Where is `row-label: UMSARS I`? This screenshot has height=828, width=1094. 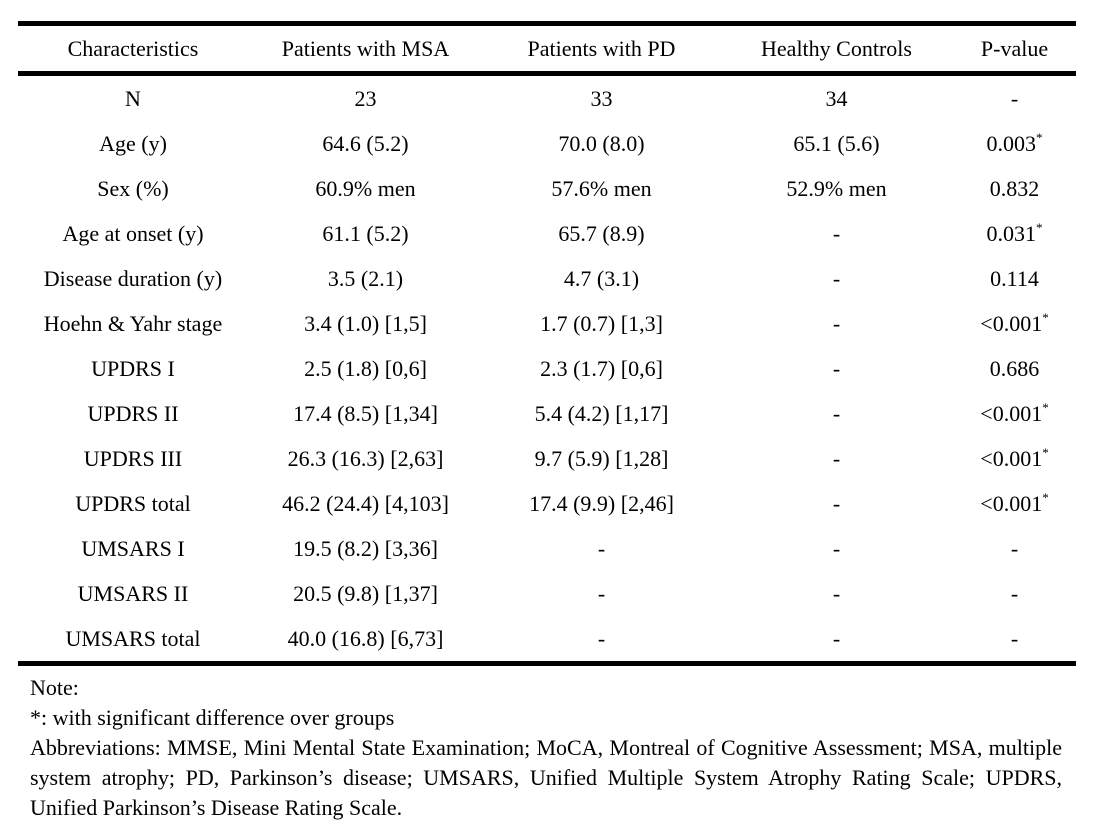
row-label: UMSARS I is located at coordinates (133, 548).